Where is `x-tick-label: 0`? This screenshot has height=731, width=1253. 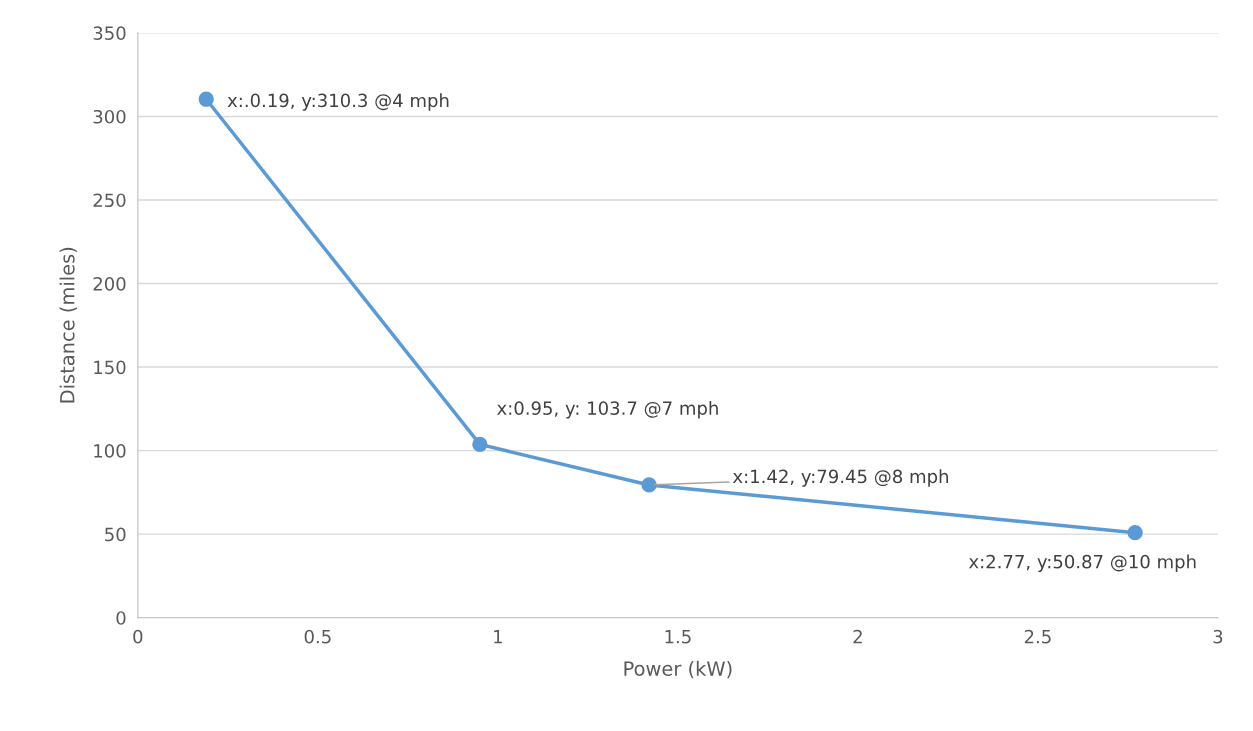
x-tick-label: 0 is located at coordinates (138, 636).